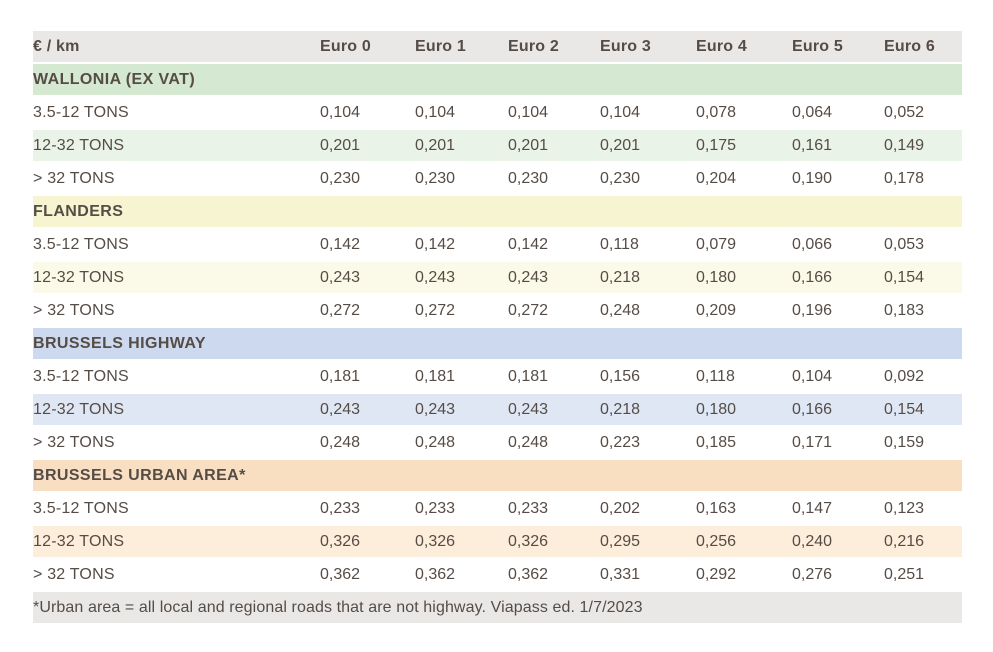 This screenshot has width=993, height=652. What do you see at coordinates (923, 244) in the screenshot?
I see `value-cell: 0,053` at bounding box center [923, 244].